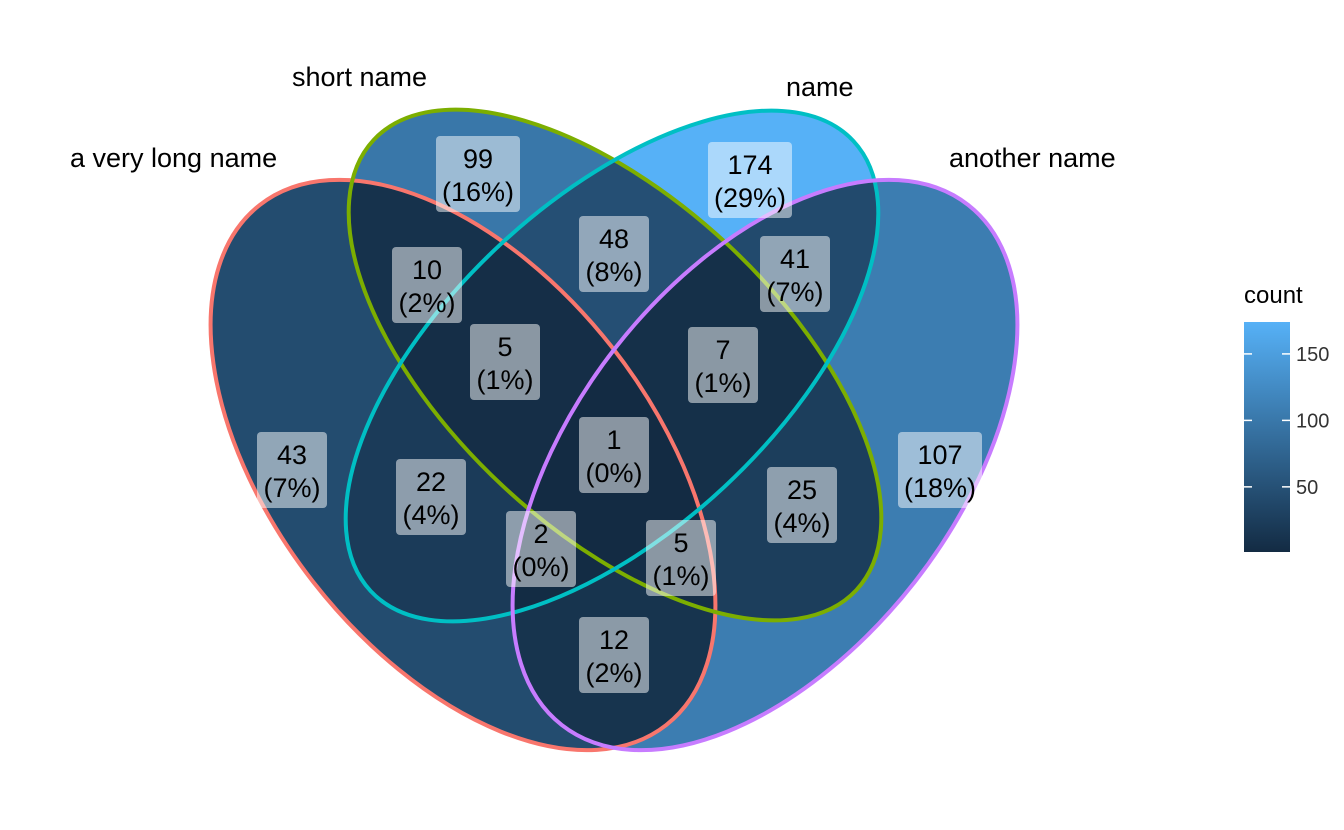 The width and height of the screenshot is (1344, 830). I want to click on region-percent: (18%), so click(940, 488).